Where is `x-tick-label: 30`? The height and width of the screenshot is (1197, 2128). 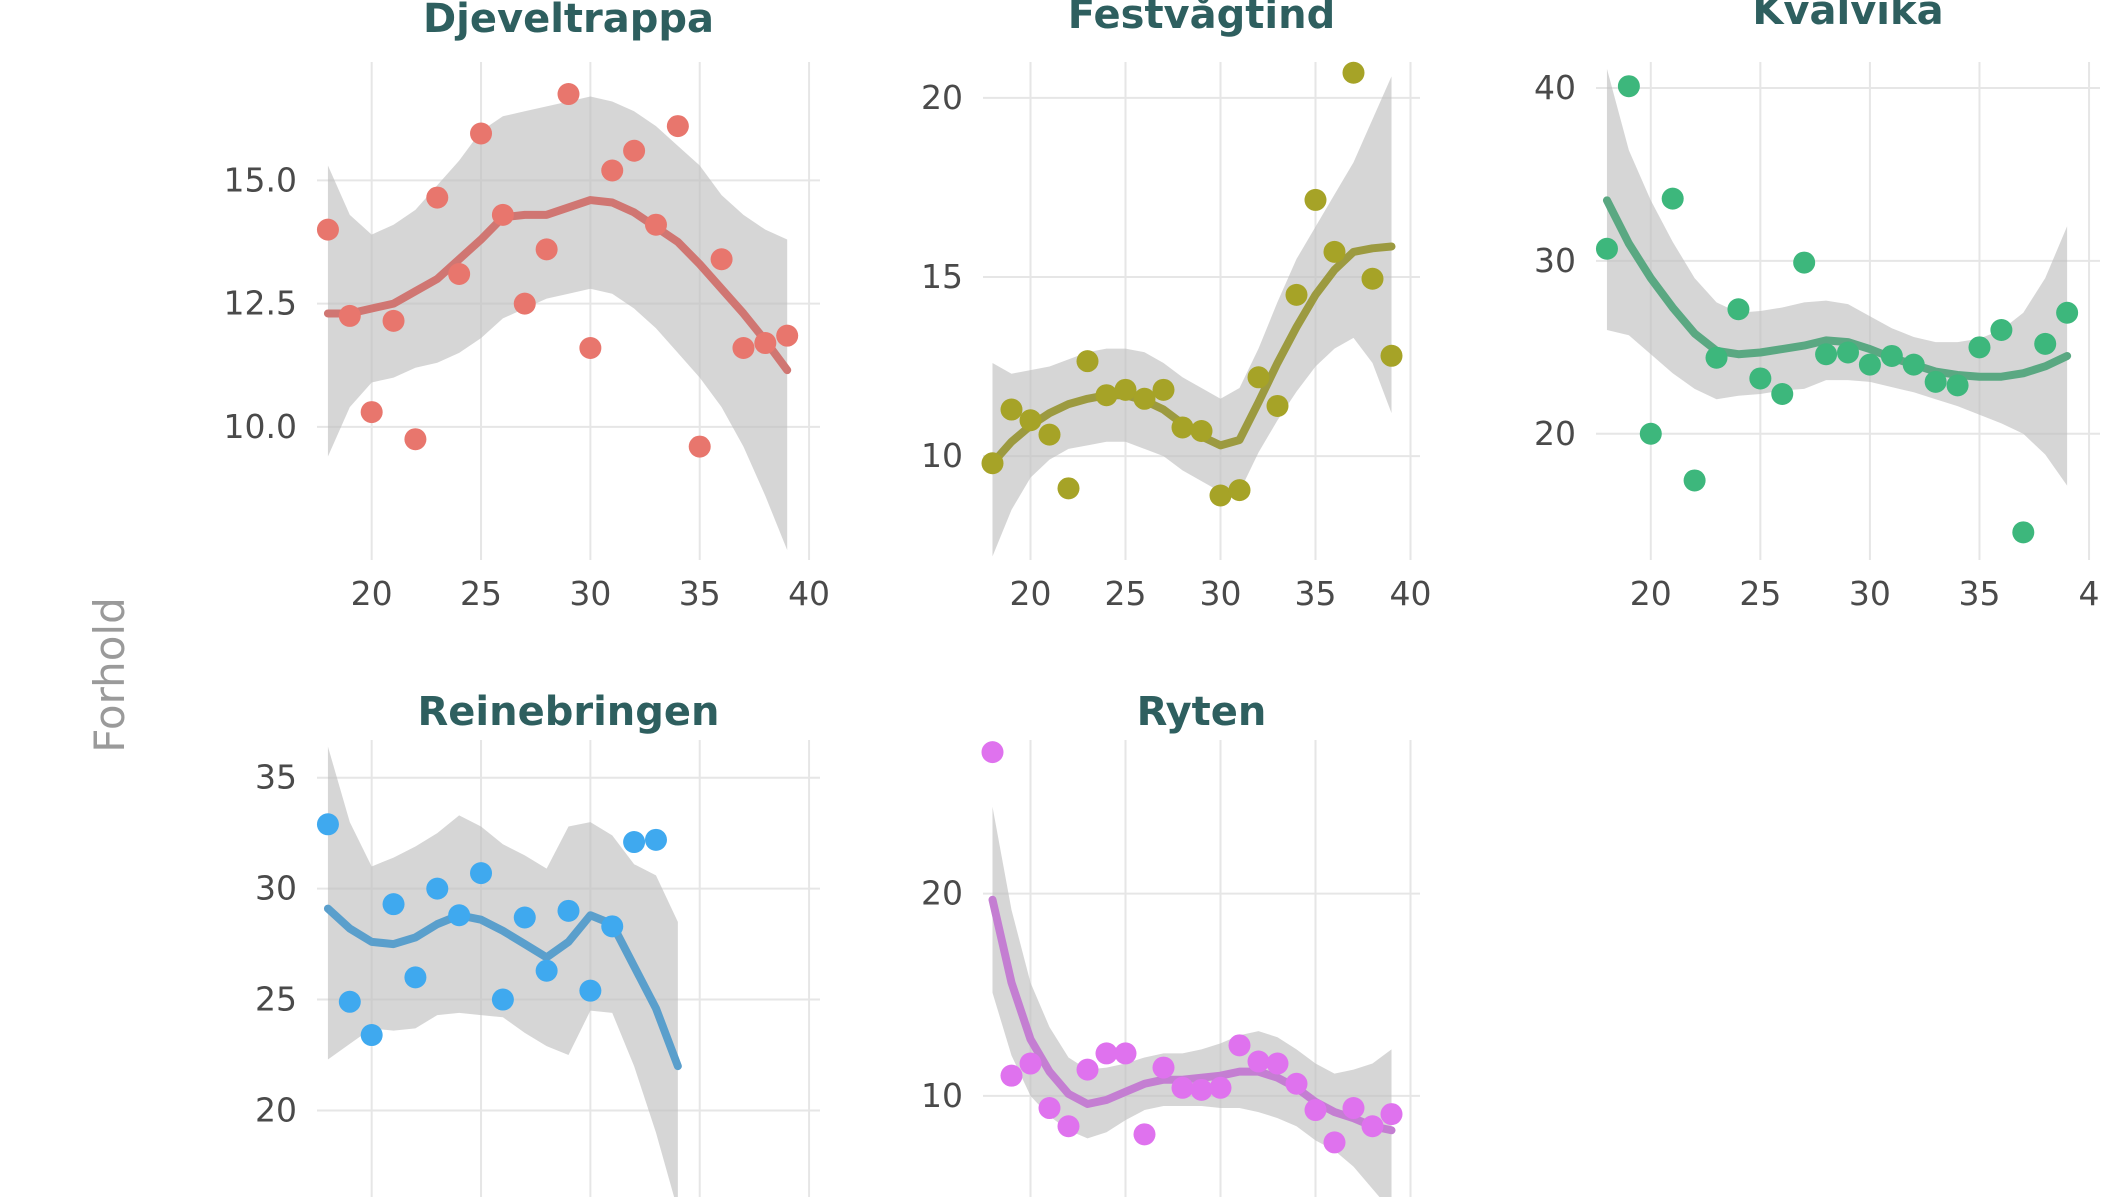
x-tick-label: 30 is located at coordinates (590, 593).